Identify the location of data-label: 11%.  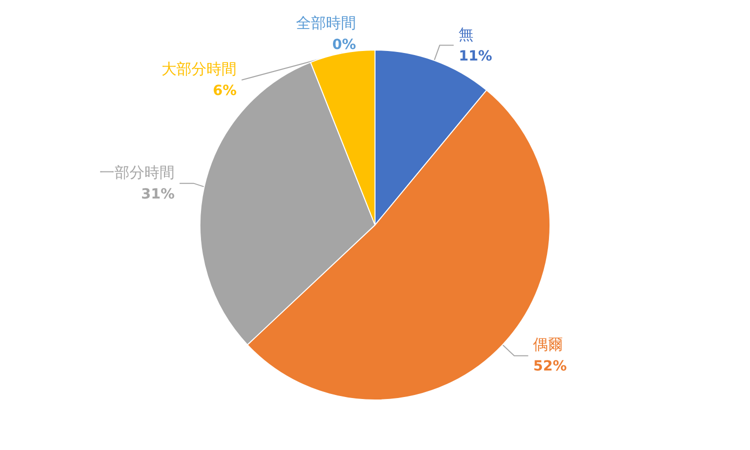
(475, 56).